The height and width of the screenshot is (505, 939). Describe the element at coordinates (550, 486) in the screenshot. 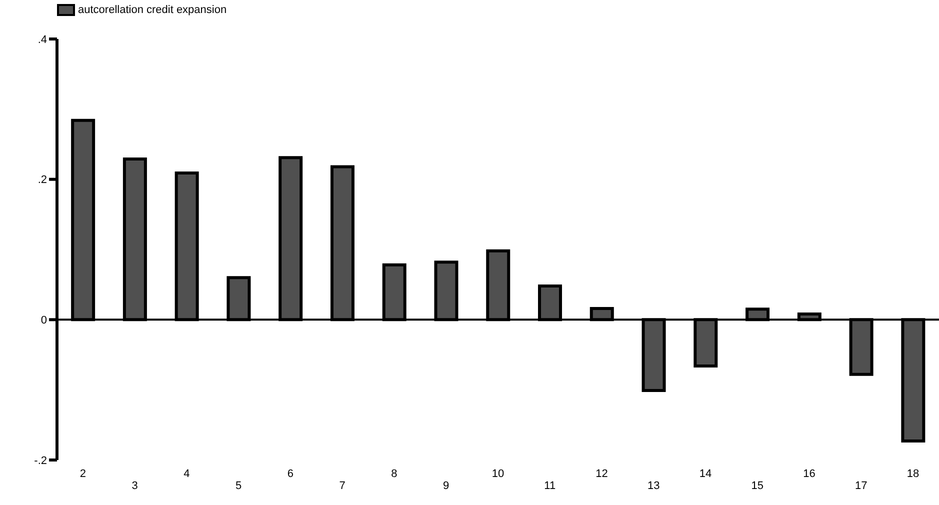

I see `x-tick-label: 11` at that location.